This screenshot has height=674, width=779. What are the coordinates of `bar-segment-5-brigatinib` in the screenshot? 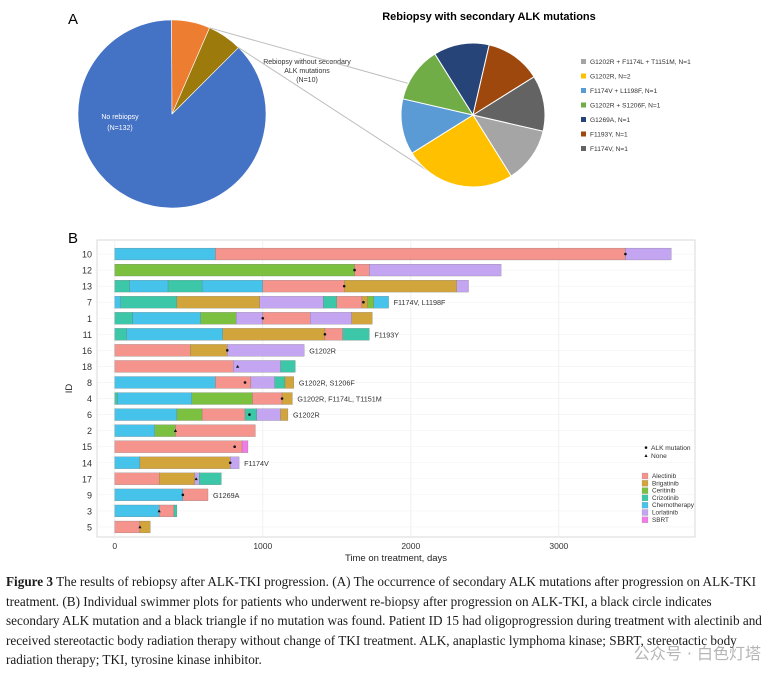 It's located at (145, 527).